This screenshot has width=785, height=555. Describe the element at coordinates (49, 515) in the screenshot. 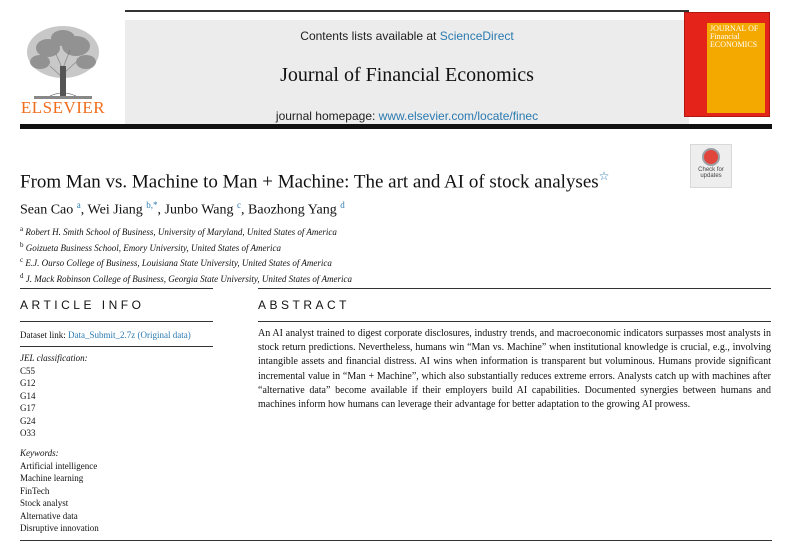

I see `keyword: Alternative data` at that location.